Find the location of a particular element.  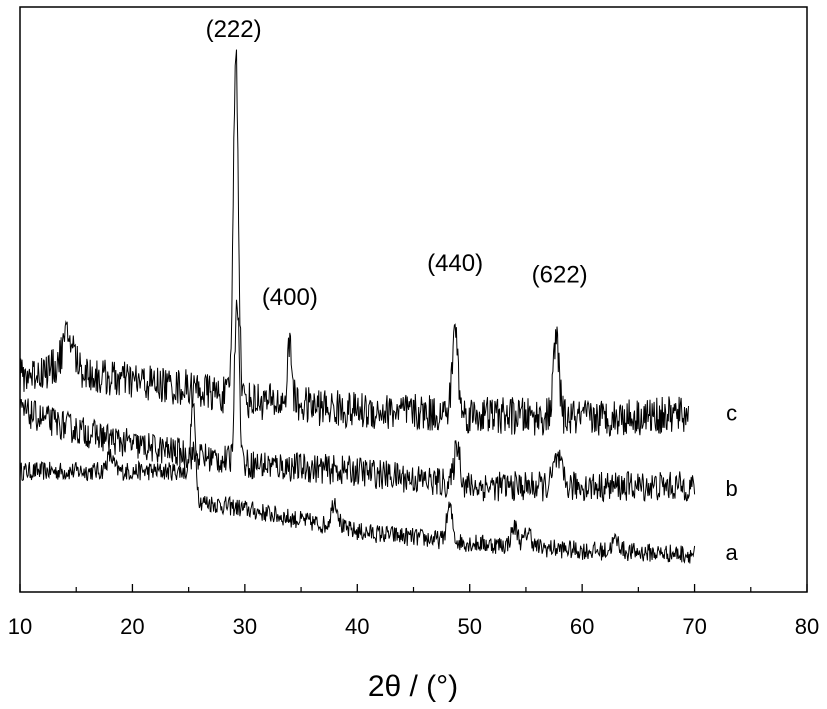

x-tick-label: 30 is located at coordinates (245, 626).